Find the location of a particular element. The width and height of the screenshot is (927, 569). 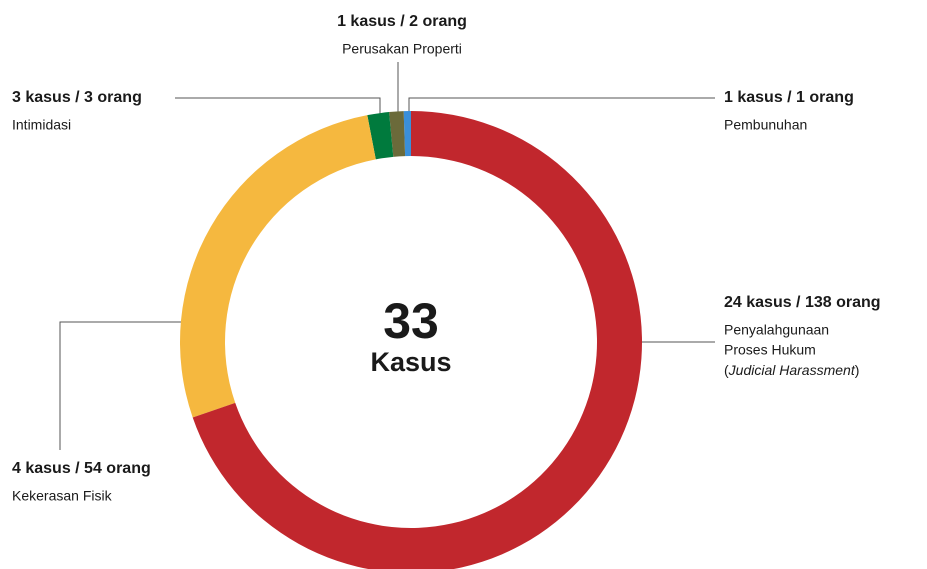

value-label: 1 kasus / 1 orang is located at coordinates (789, 97).